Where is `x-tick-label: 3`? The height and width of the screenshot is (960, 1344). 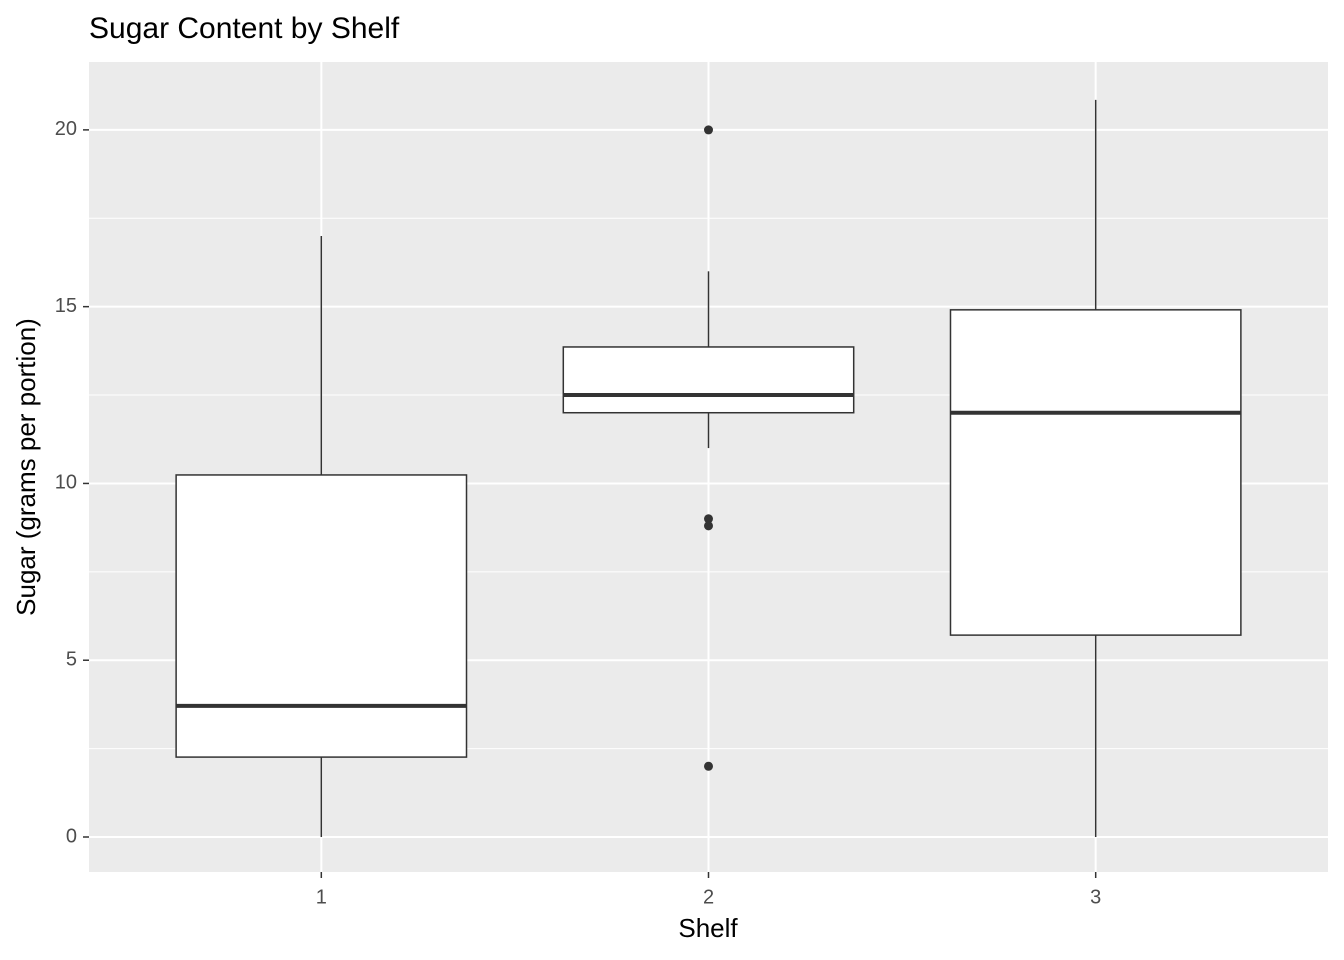
x-tick-label: 3 is located at coordinates (1095, 897).